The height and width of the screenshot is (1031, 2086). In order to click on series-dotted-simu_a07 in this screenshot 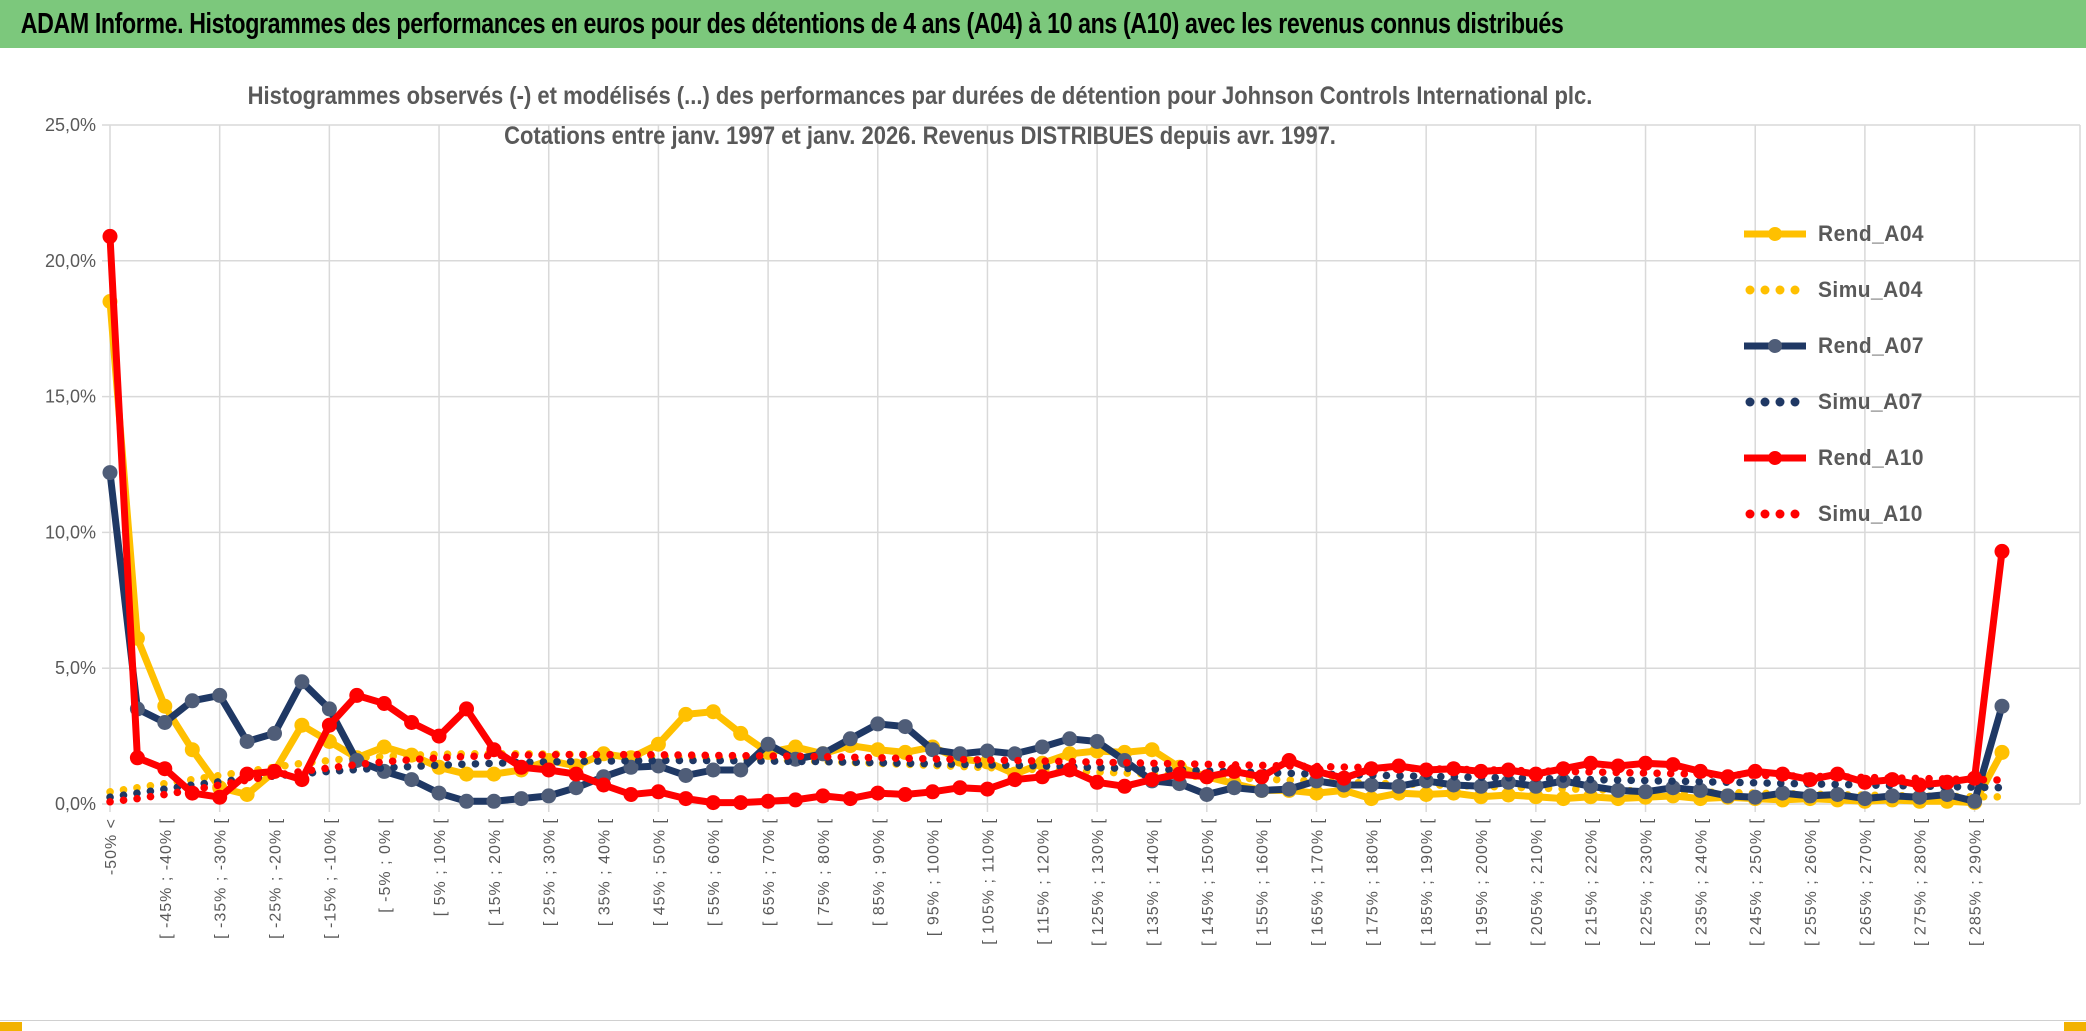, I will do `click(1056, 778)`.